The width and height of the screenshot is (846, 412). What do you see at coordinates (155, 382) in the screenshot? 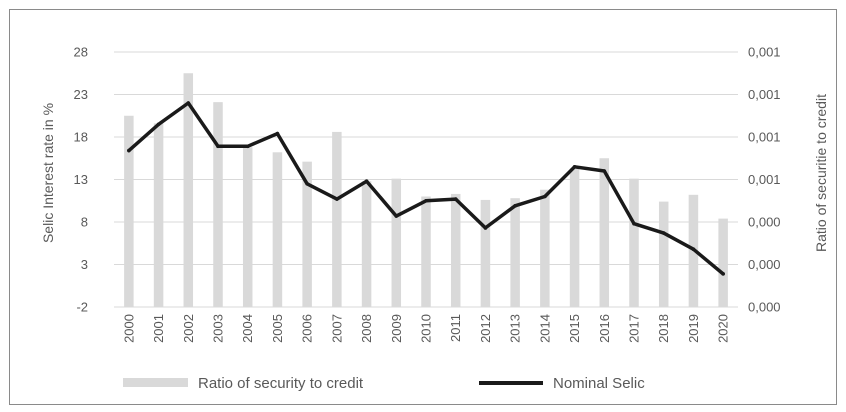
I see `legend-swatch-ratio` at bounding box center [155, 382].